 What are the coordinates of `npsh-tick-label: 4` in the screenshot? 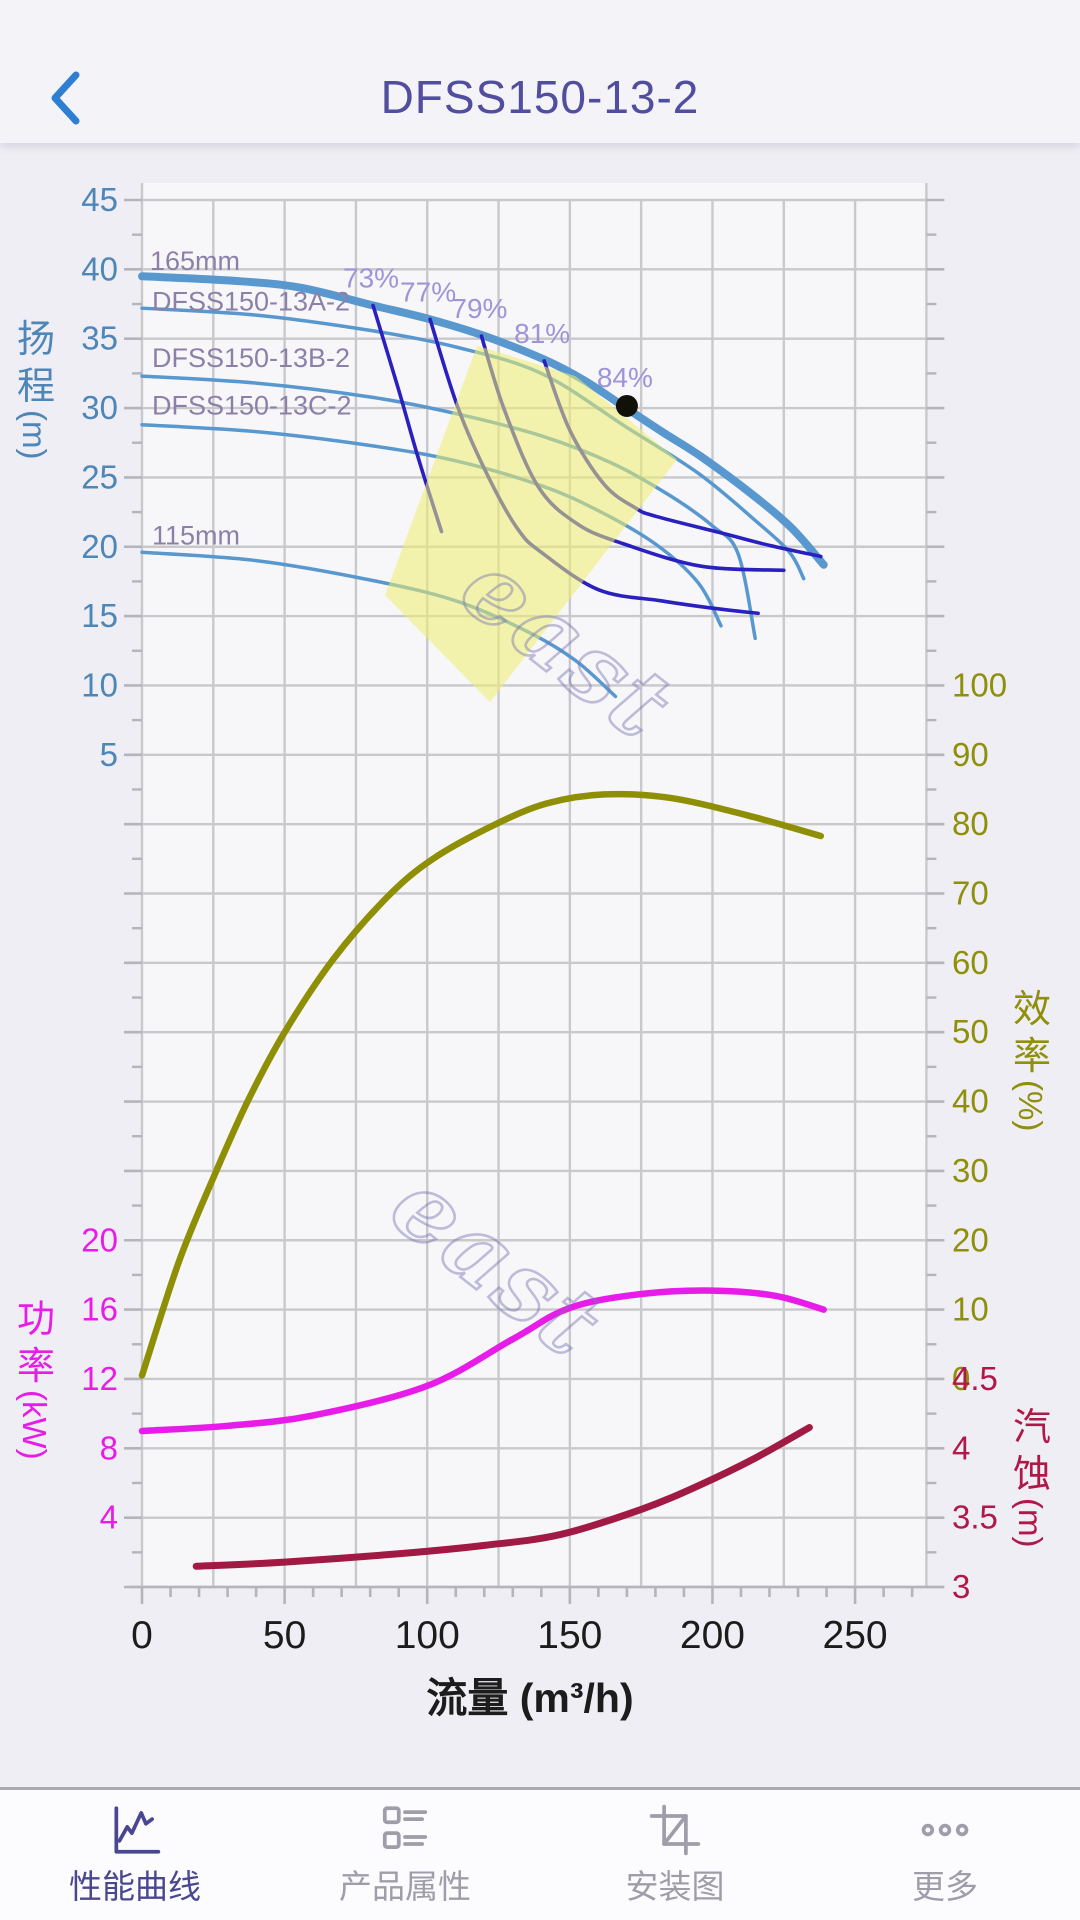 It's located at (961, 1447).